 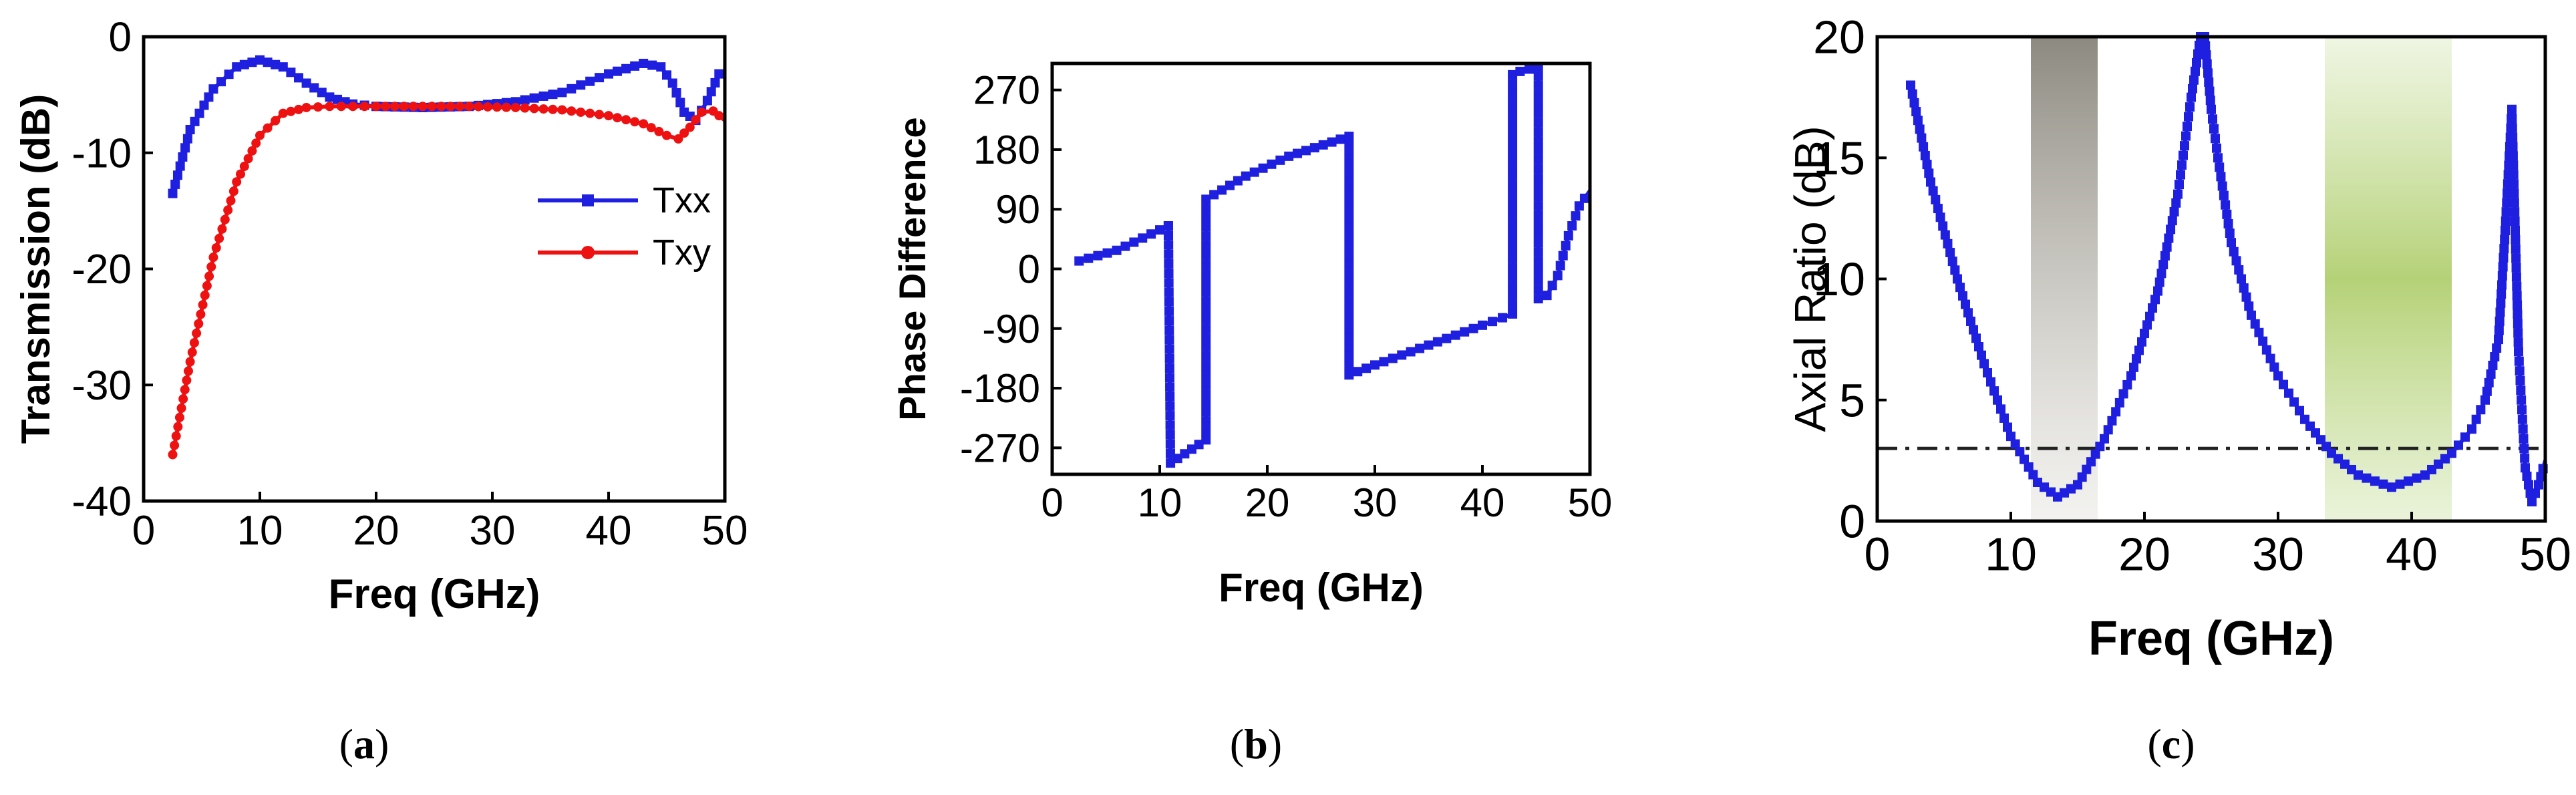 What do you see at coordinates (609, 531) in the screenshot?
I see `x-tick-label: 40` at bounding box center [609, 531].